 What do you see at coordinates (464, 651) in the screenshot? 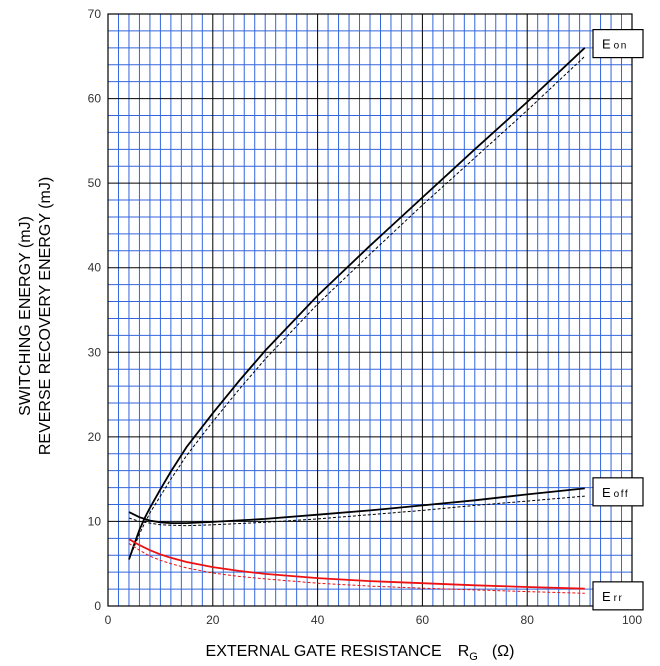
I see `x-axis-symbol: R` at bounding box center [464, 651].